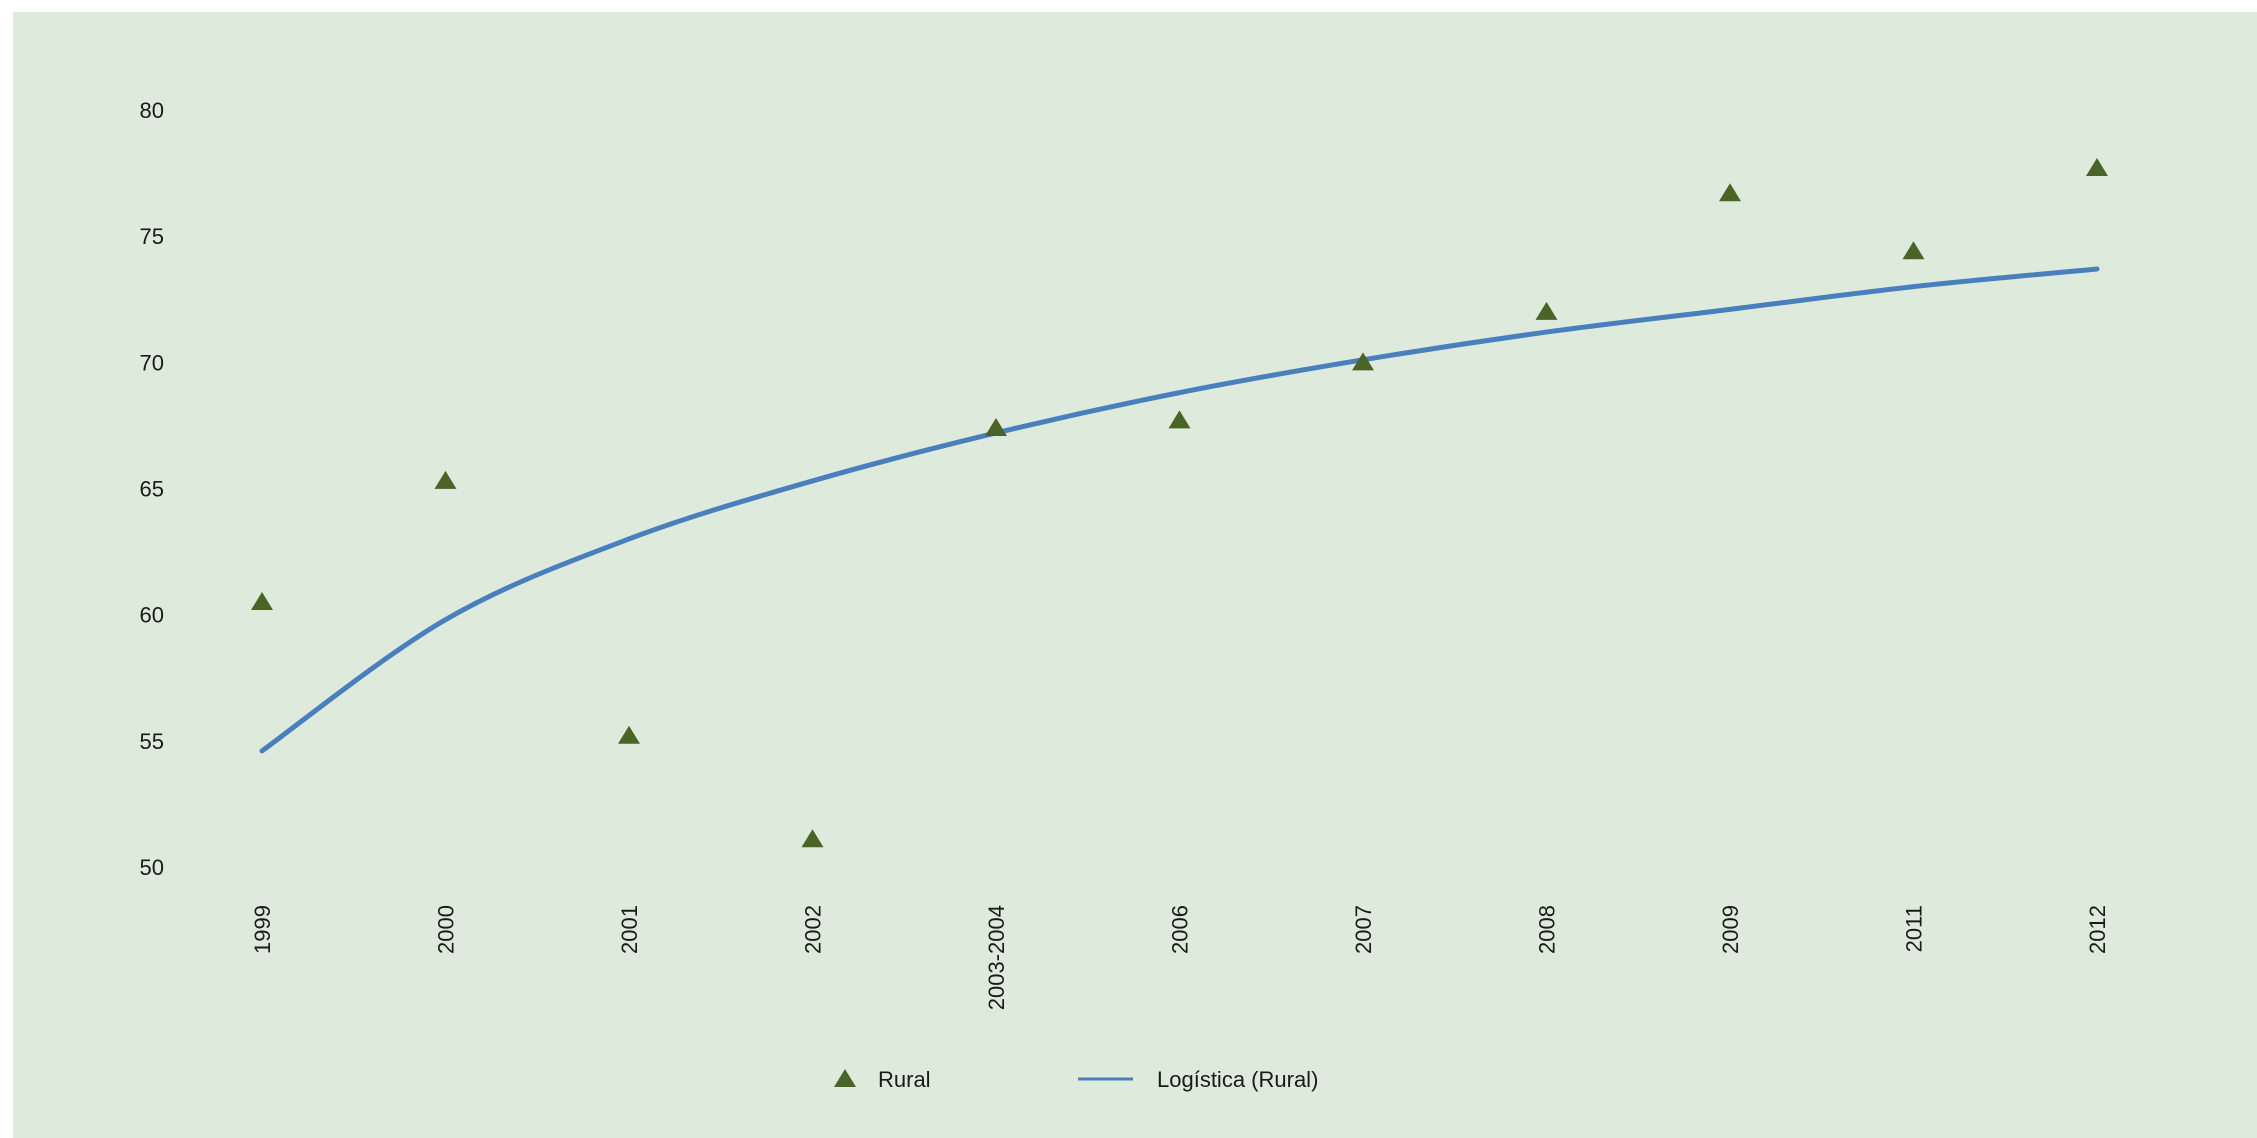  What do you see at coordinates (996, 957) in the screenshot?
I see `x-tick-label: 2003-2004` at bounding box center [996, 957].